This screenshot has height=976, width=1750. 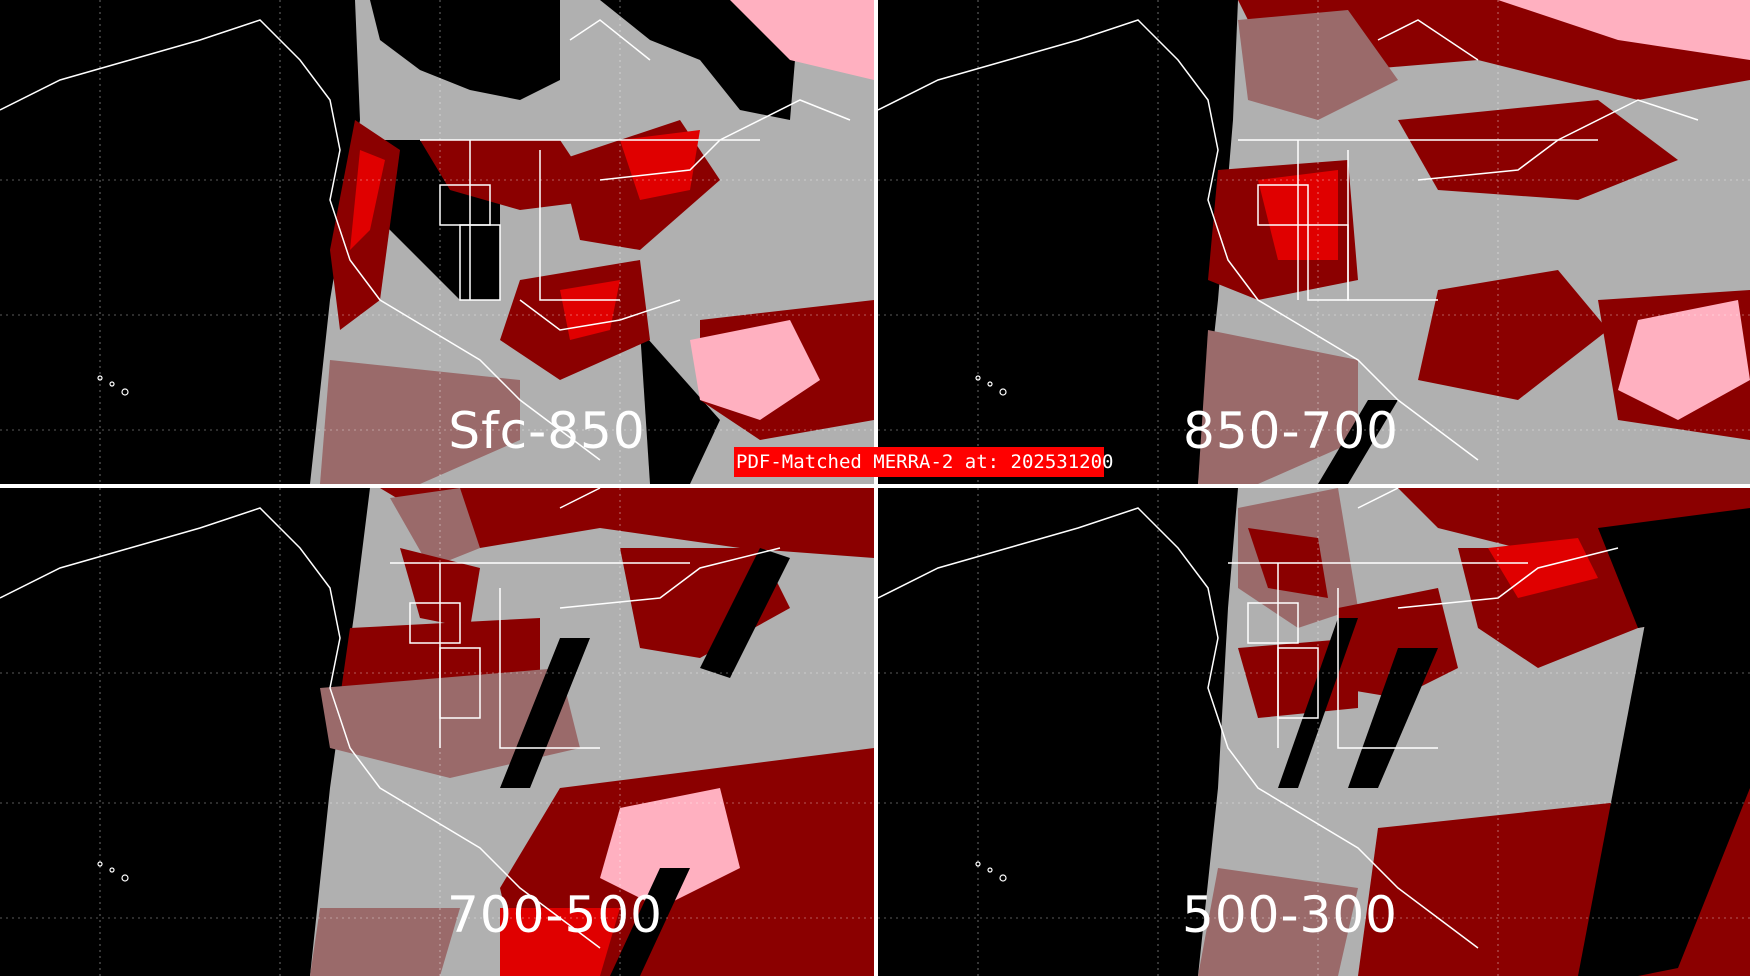 I want to click on panel-divider-vertical, so click(x=876, y=488).